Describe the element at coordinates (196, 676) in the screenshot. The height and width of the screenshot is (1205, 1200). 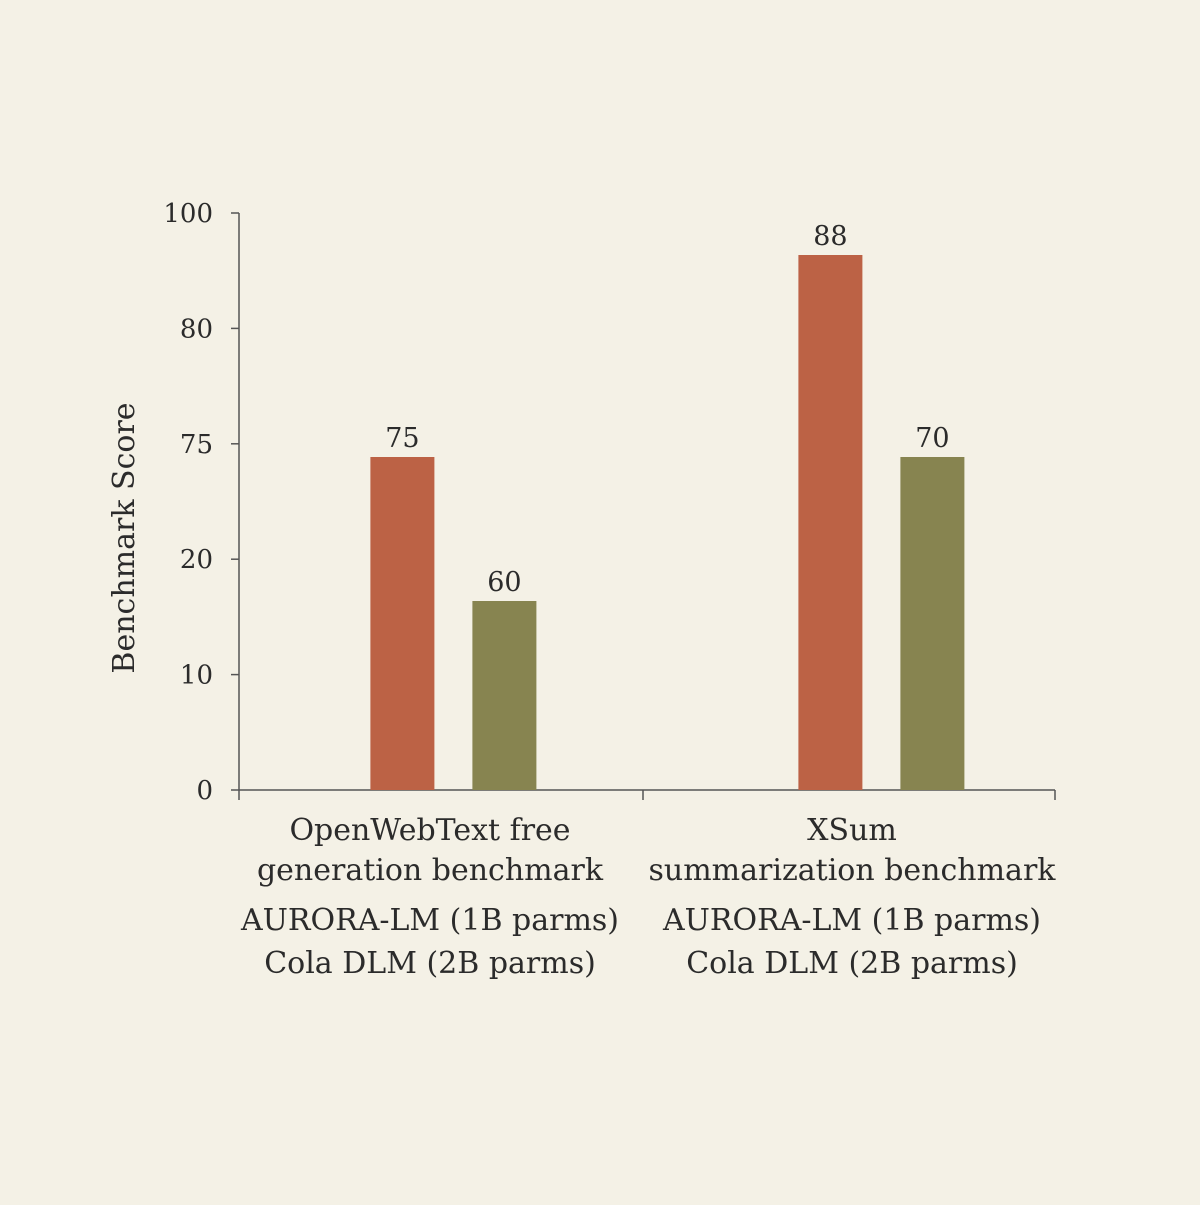
I see `y-tick-label: 10` at that location.